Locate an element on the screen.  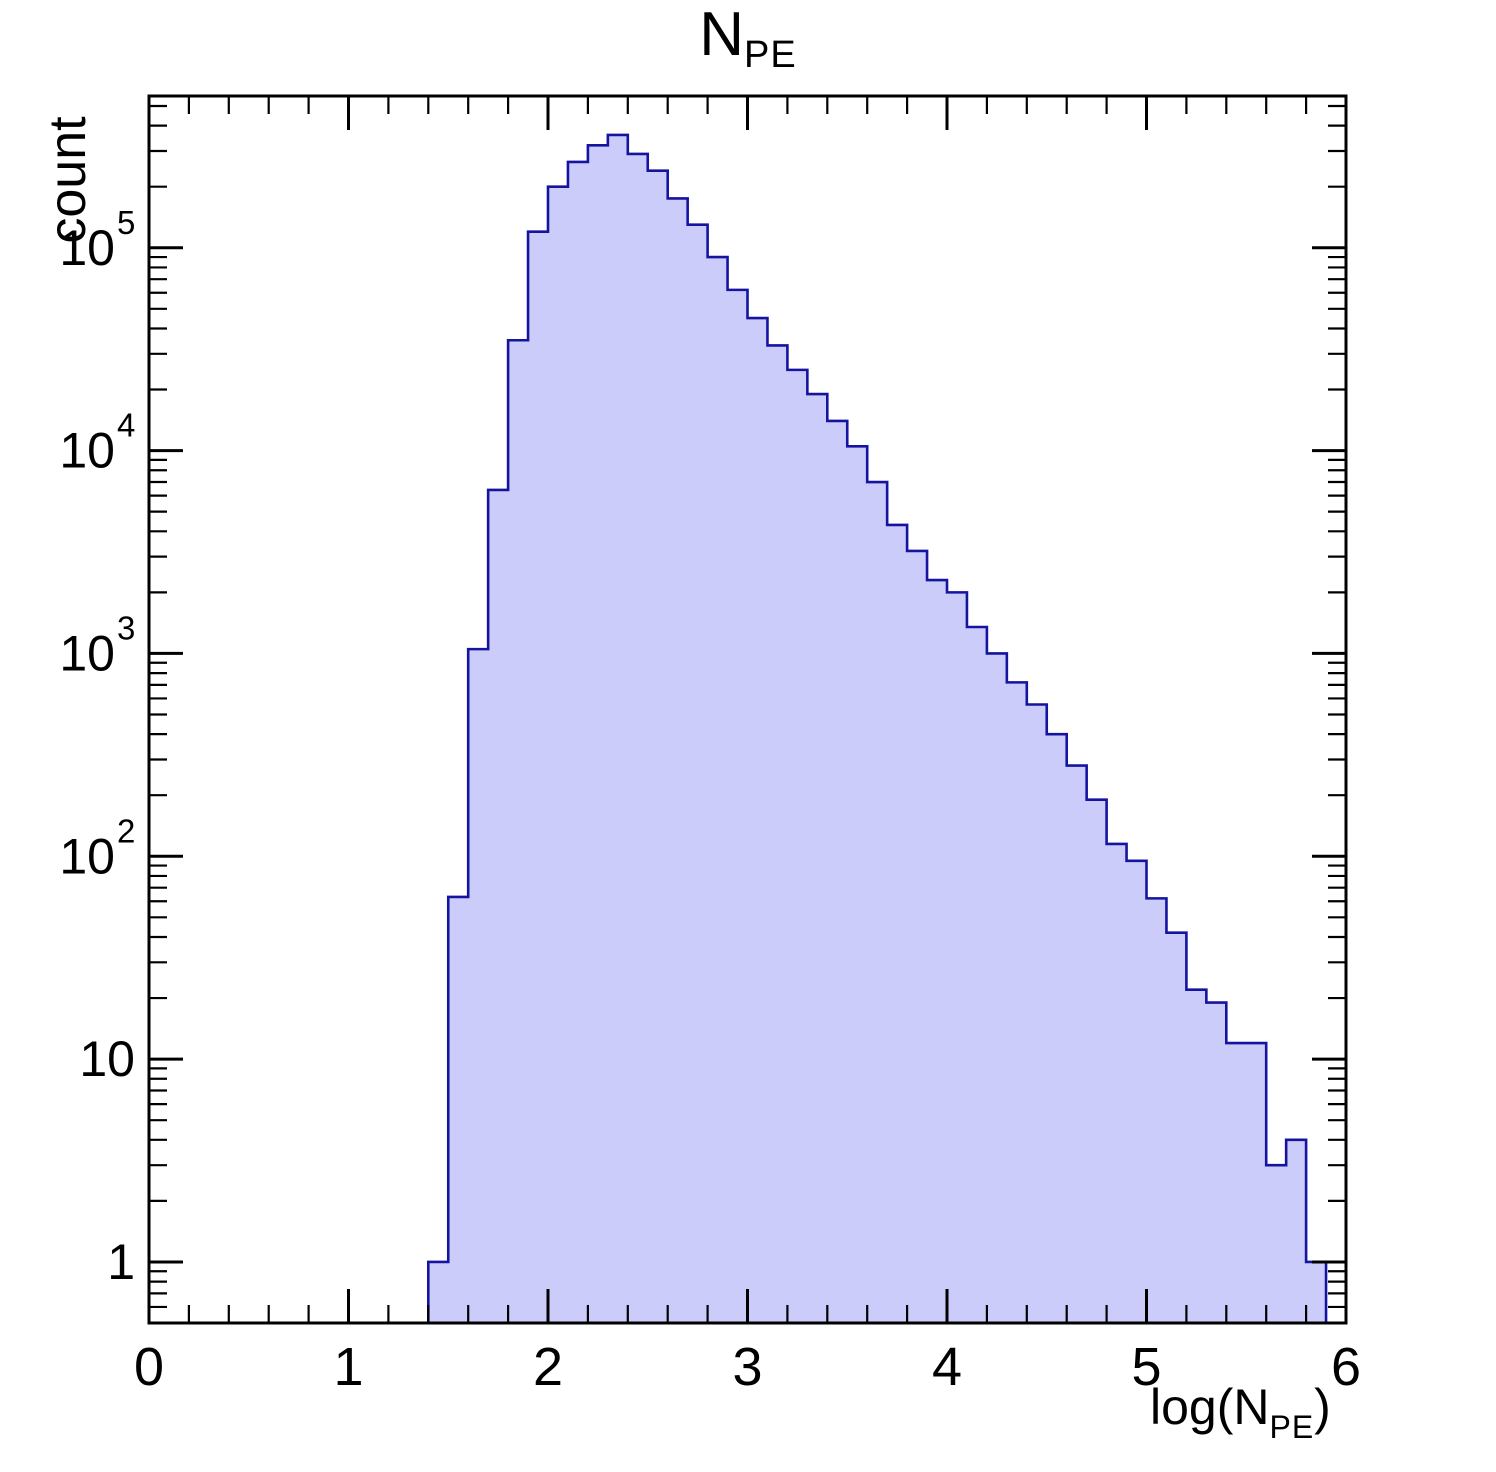
x-tick-label: 1 is located at coordinates (348, 1367).